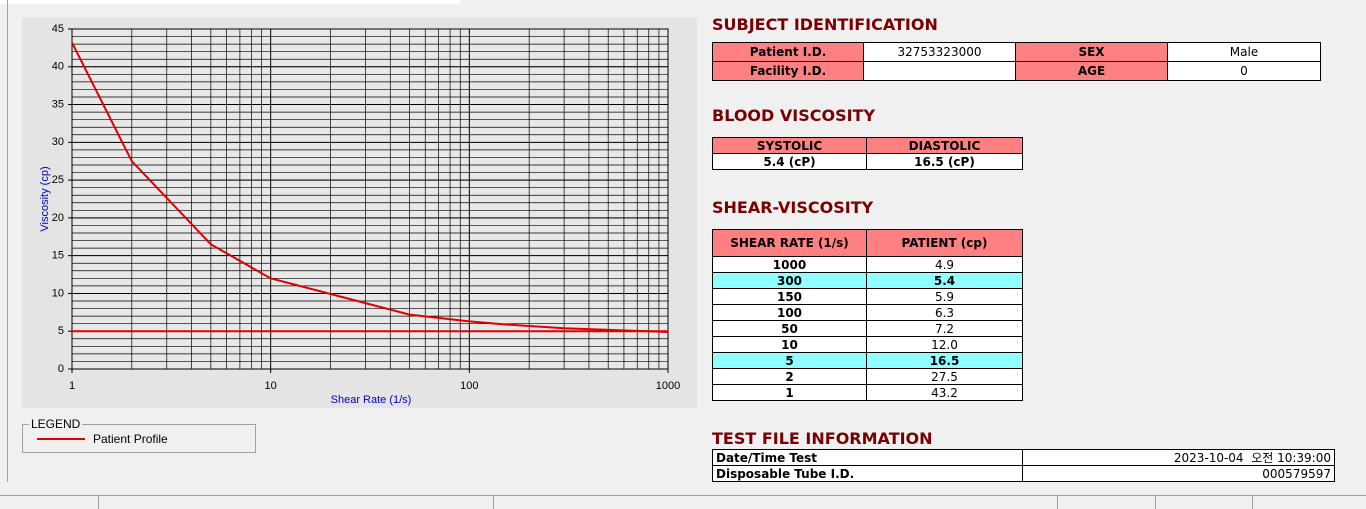 This screenshot has width=1366, height=509. Describe the element at coordinates (789, 344) in the screenshot. I see `table-cell: 10` at that location.